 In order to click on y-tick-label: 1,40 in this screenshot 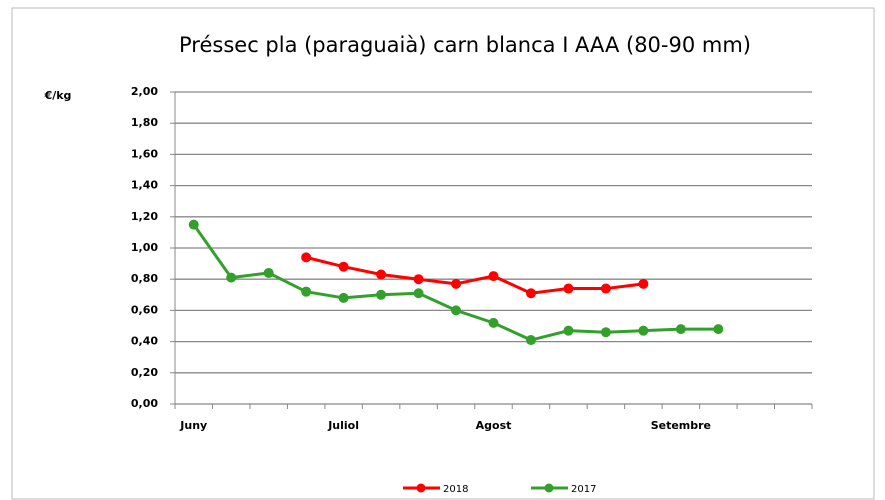, I will do `click(144, 185)`.